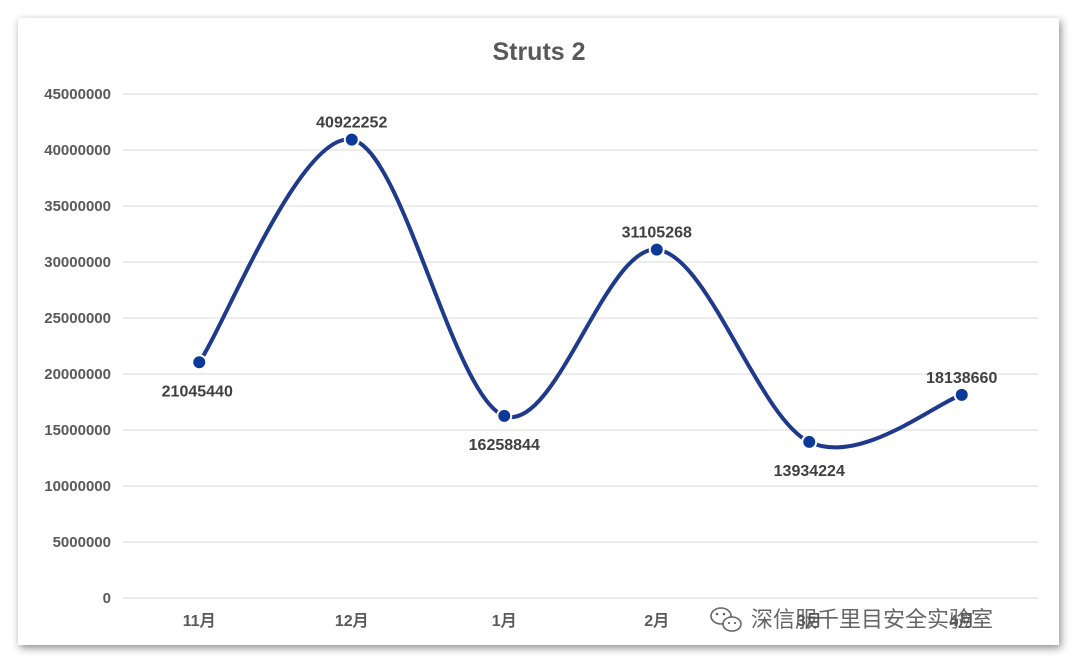  What do you see at coordinates (77, 206) in the screenshot?
I see `y-tick-label: 35000000` at bounding box center [77, 206].